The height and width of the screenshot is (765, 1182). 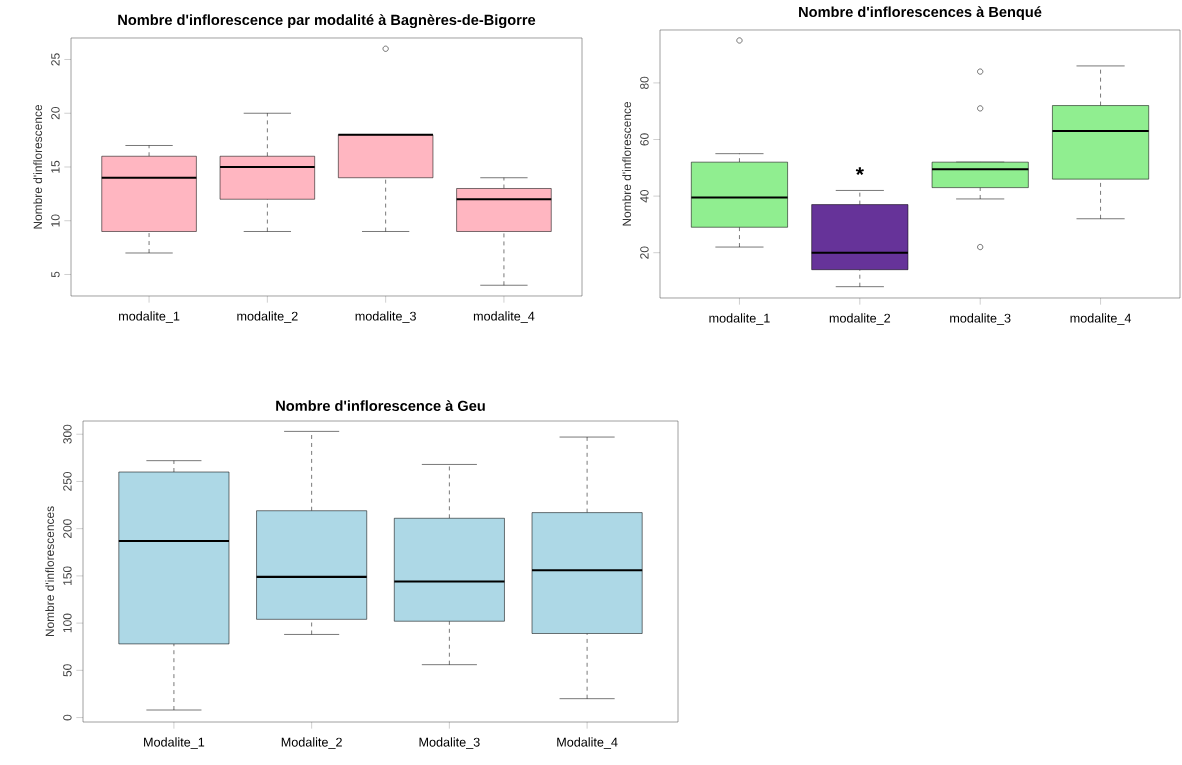 I want to click on y-tick-label: 250, so click(x=67, y=481).